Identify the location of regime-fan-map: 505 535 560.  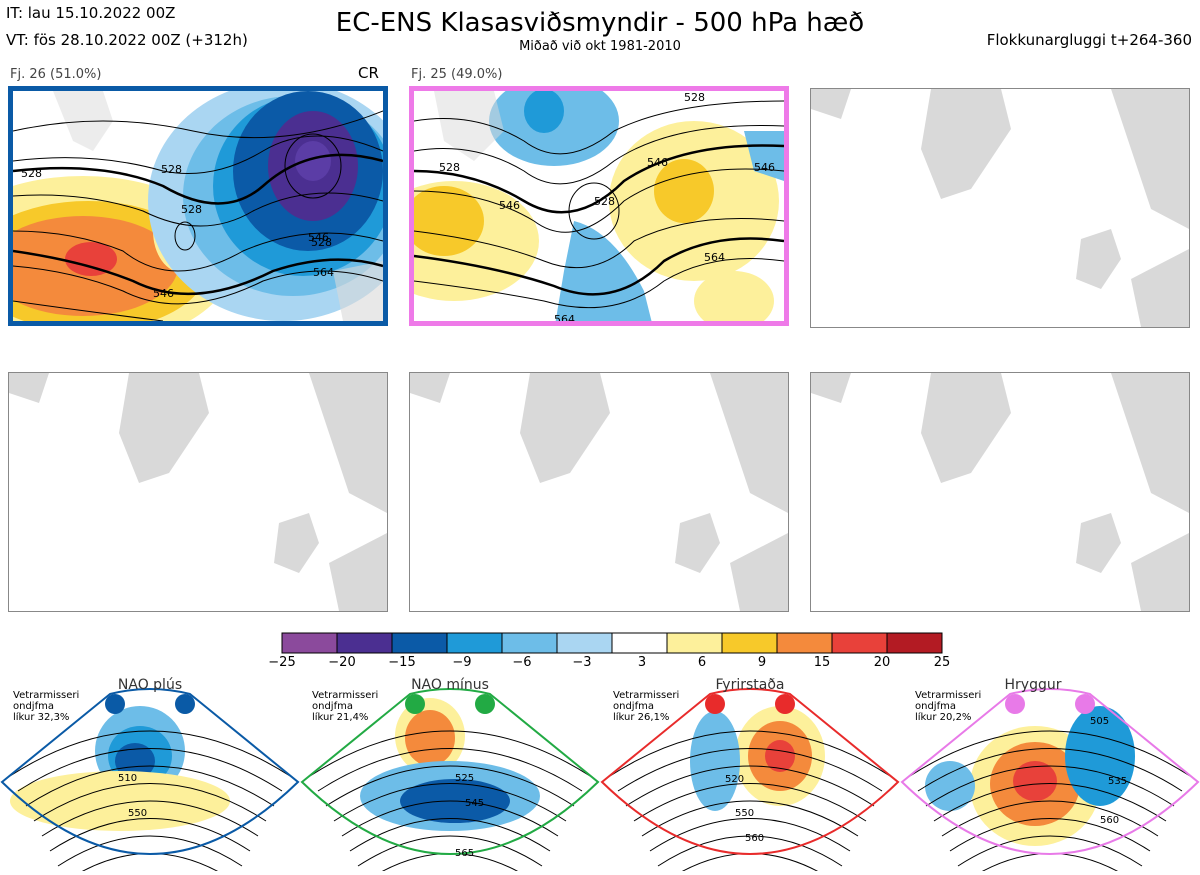
(1050, 781).